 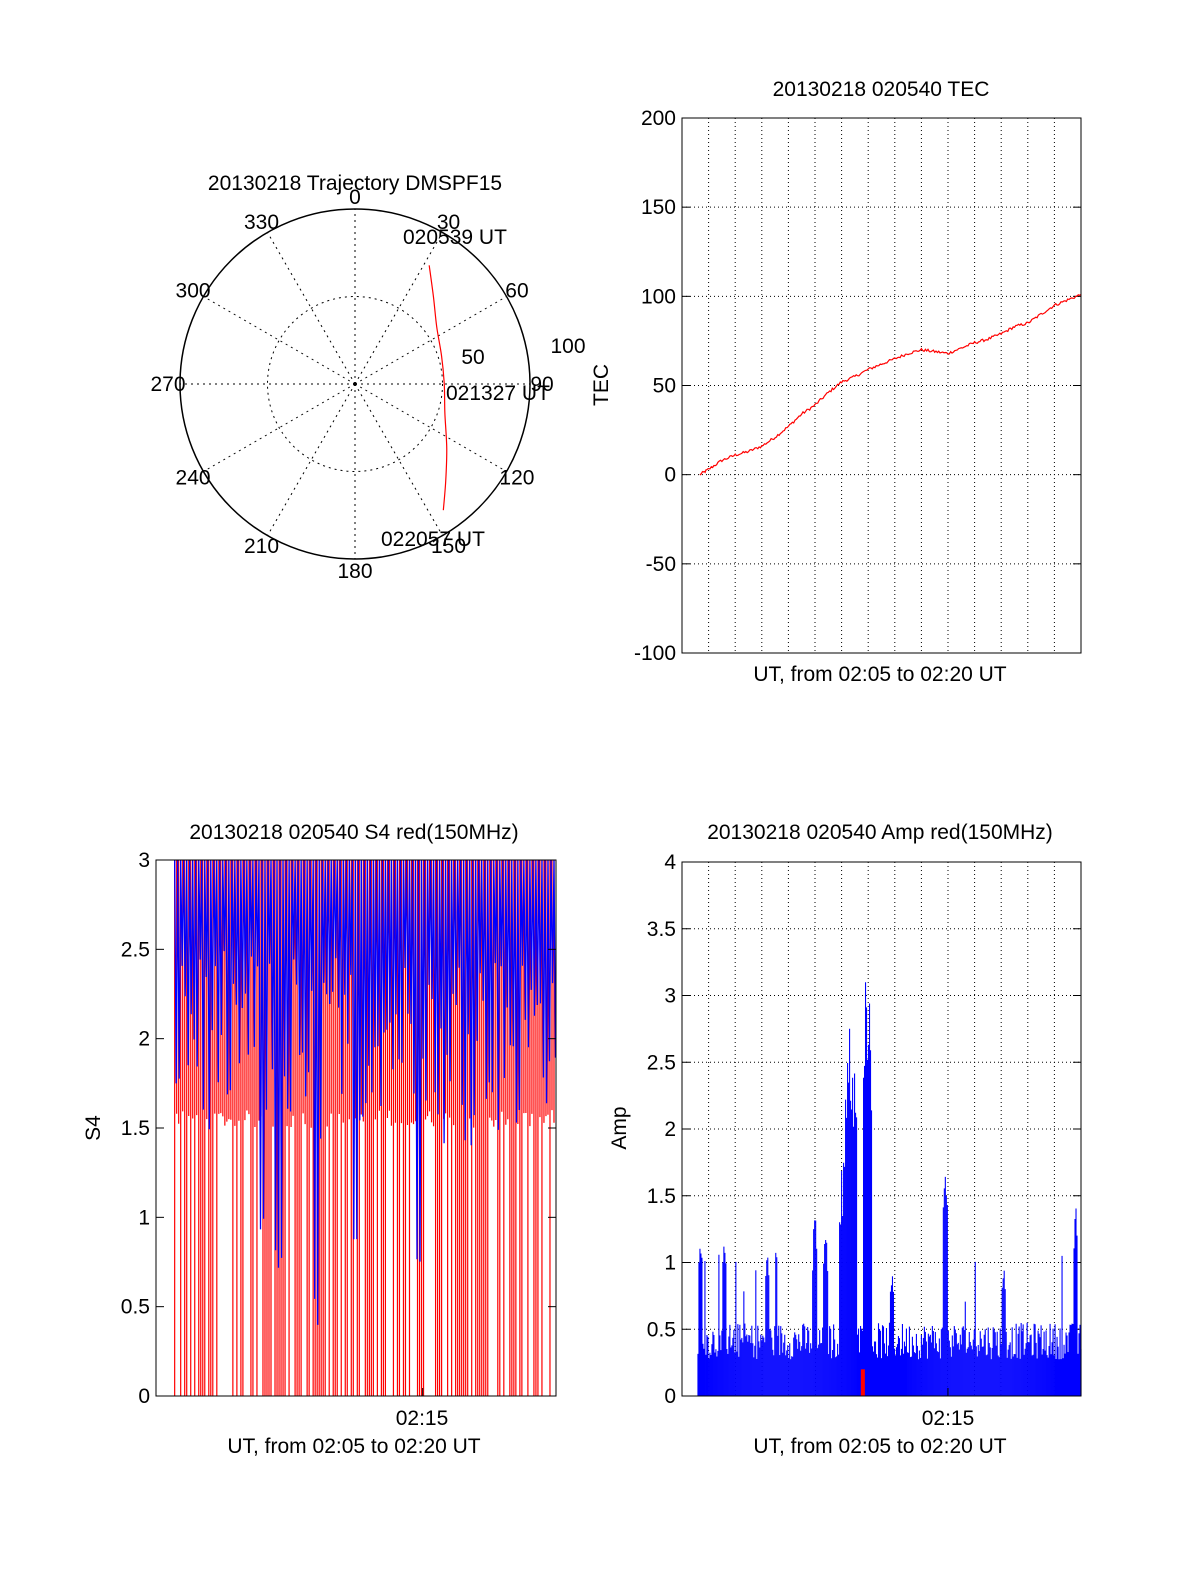 What do you see at coordinates (541, 384) in the screenshot?
I see `polar-angle-label: 90` at bounding box center [541, 384].